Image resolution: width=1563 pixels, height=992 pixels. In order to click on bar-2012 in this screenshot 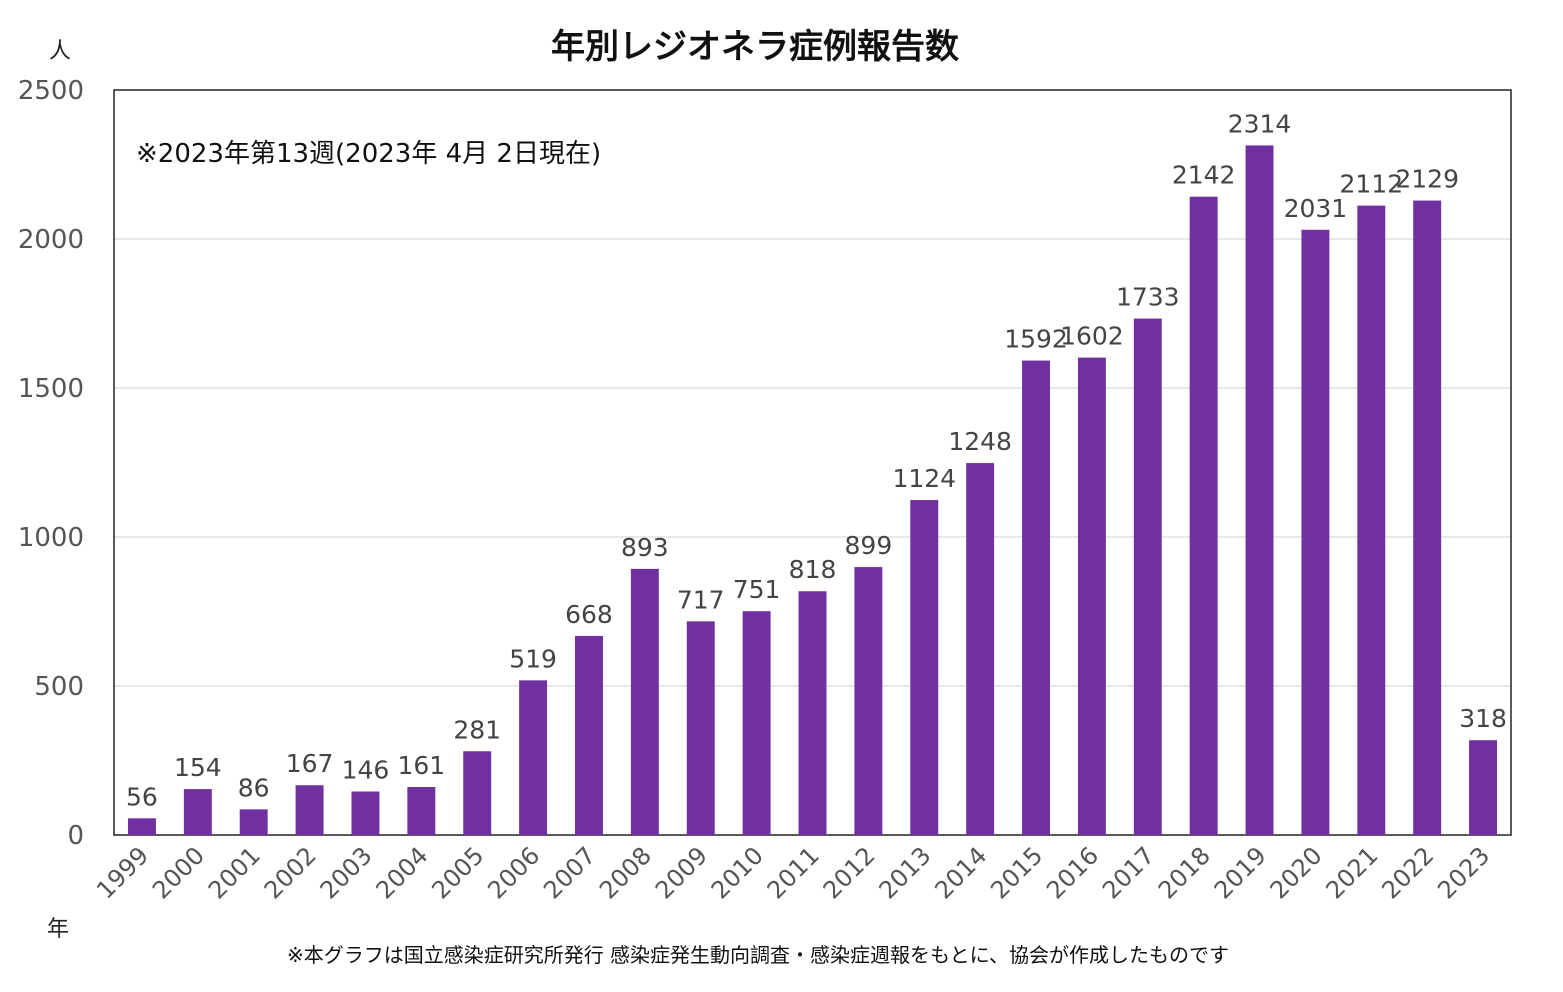, I will do `click(868, 701)`.